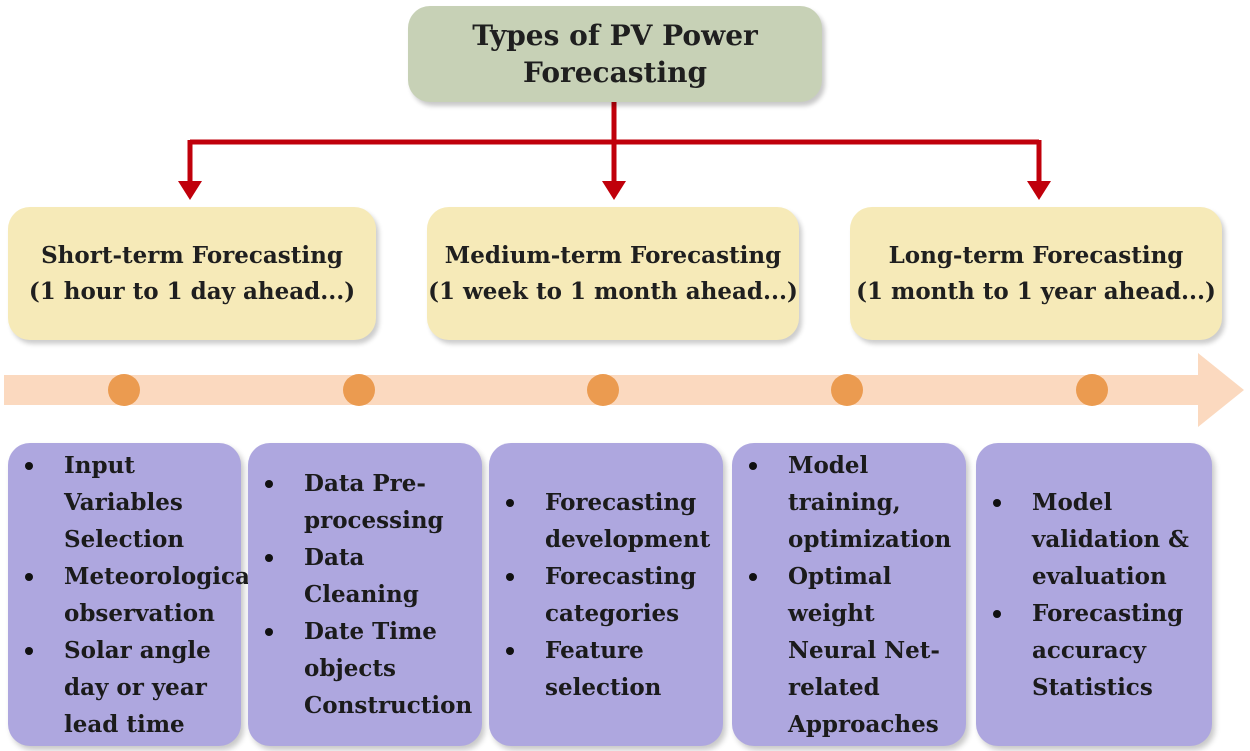 This screenshot has width=1250, height=751. I want to click on term-range: (1 month to 1 year ahead...), so click(1036, 291).